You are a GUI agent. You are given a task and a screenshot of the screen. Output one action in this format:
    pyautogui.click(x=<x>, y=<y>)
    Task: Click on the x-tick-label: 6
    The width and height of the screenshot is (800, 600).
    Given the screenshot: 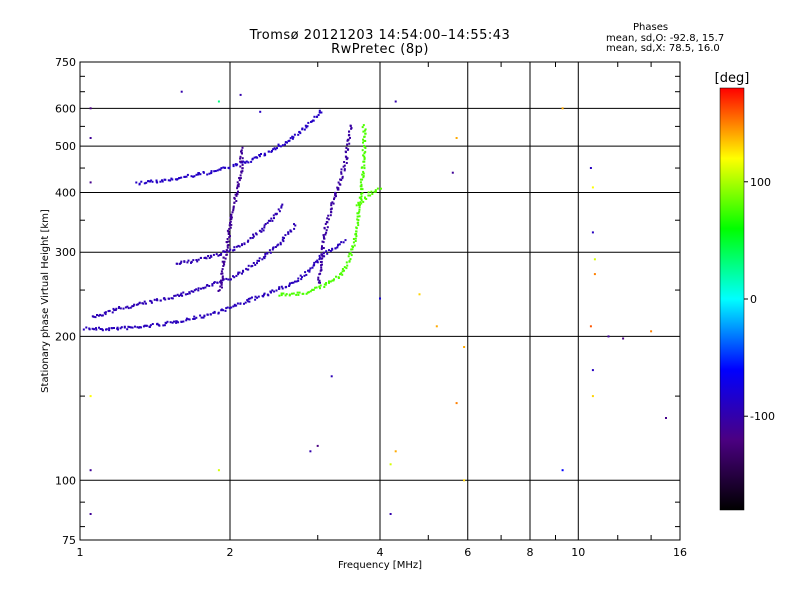 What is the action you would take?
    pyautogui.click(x=467, y=552)
    